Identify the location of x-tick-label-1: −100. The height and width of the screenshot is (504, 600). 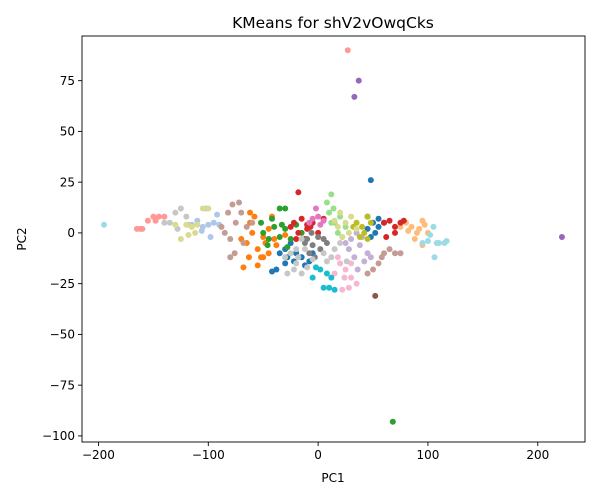
(208, 455).